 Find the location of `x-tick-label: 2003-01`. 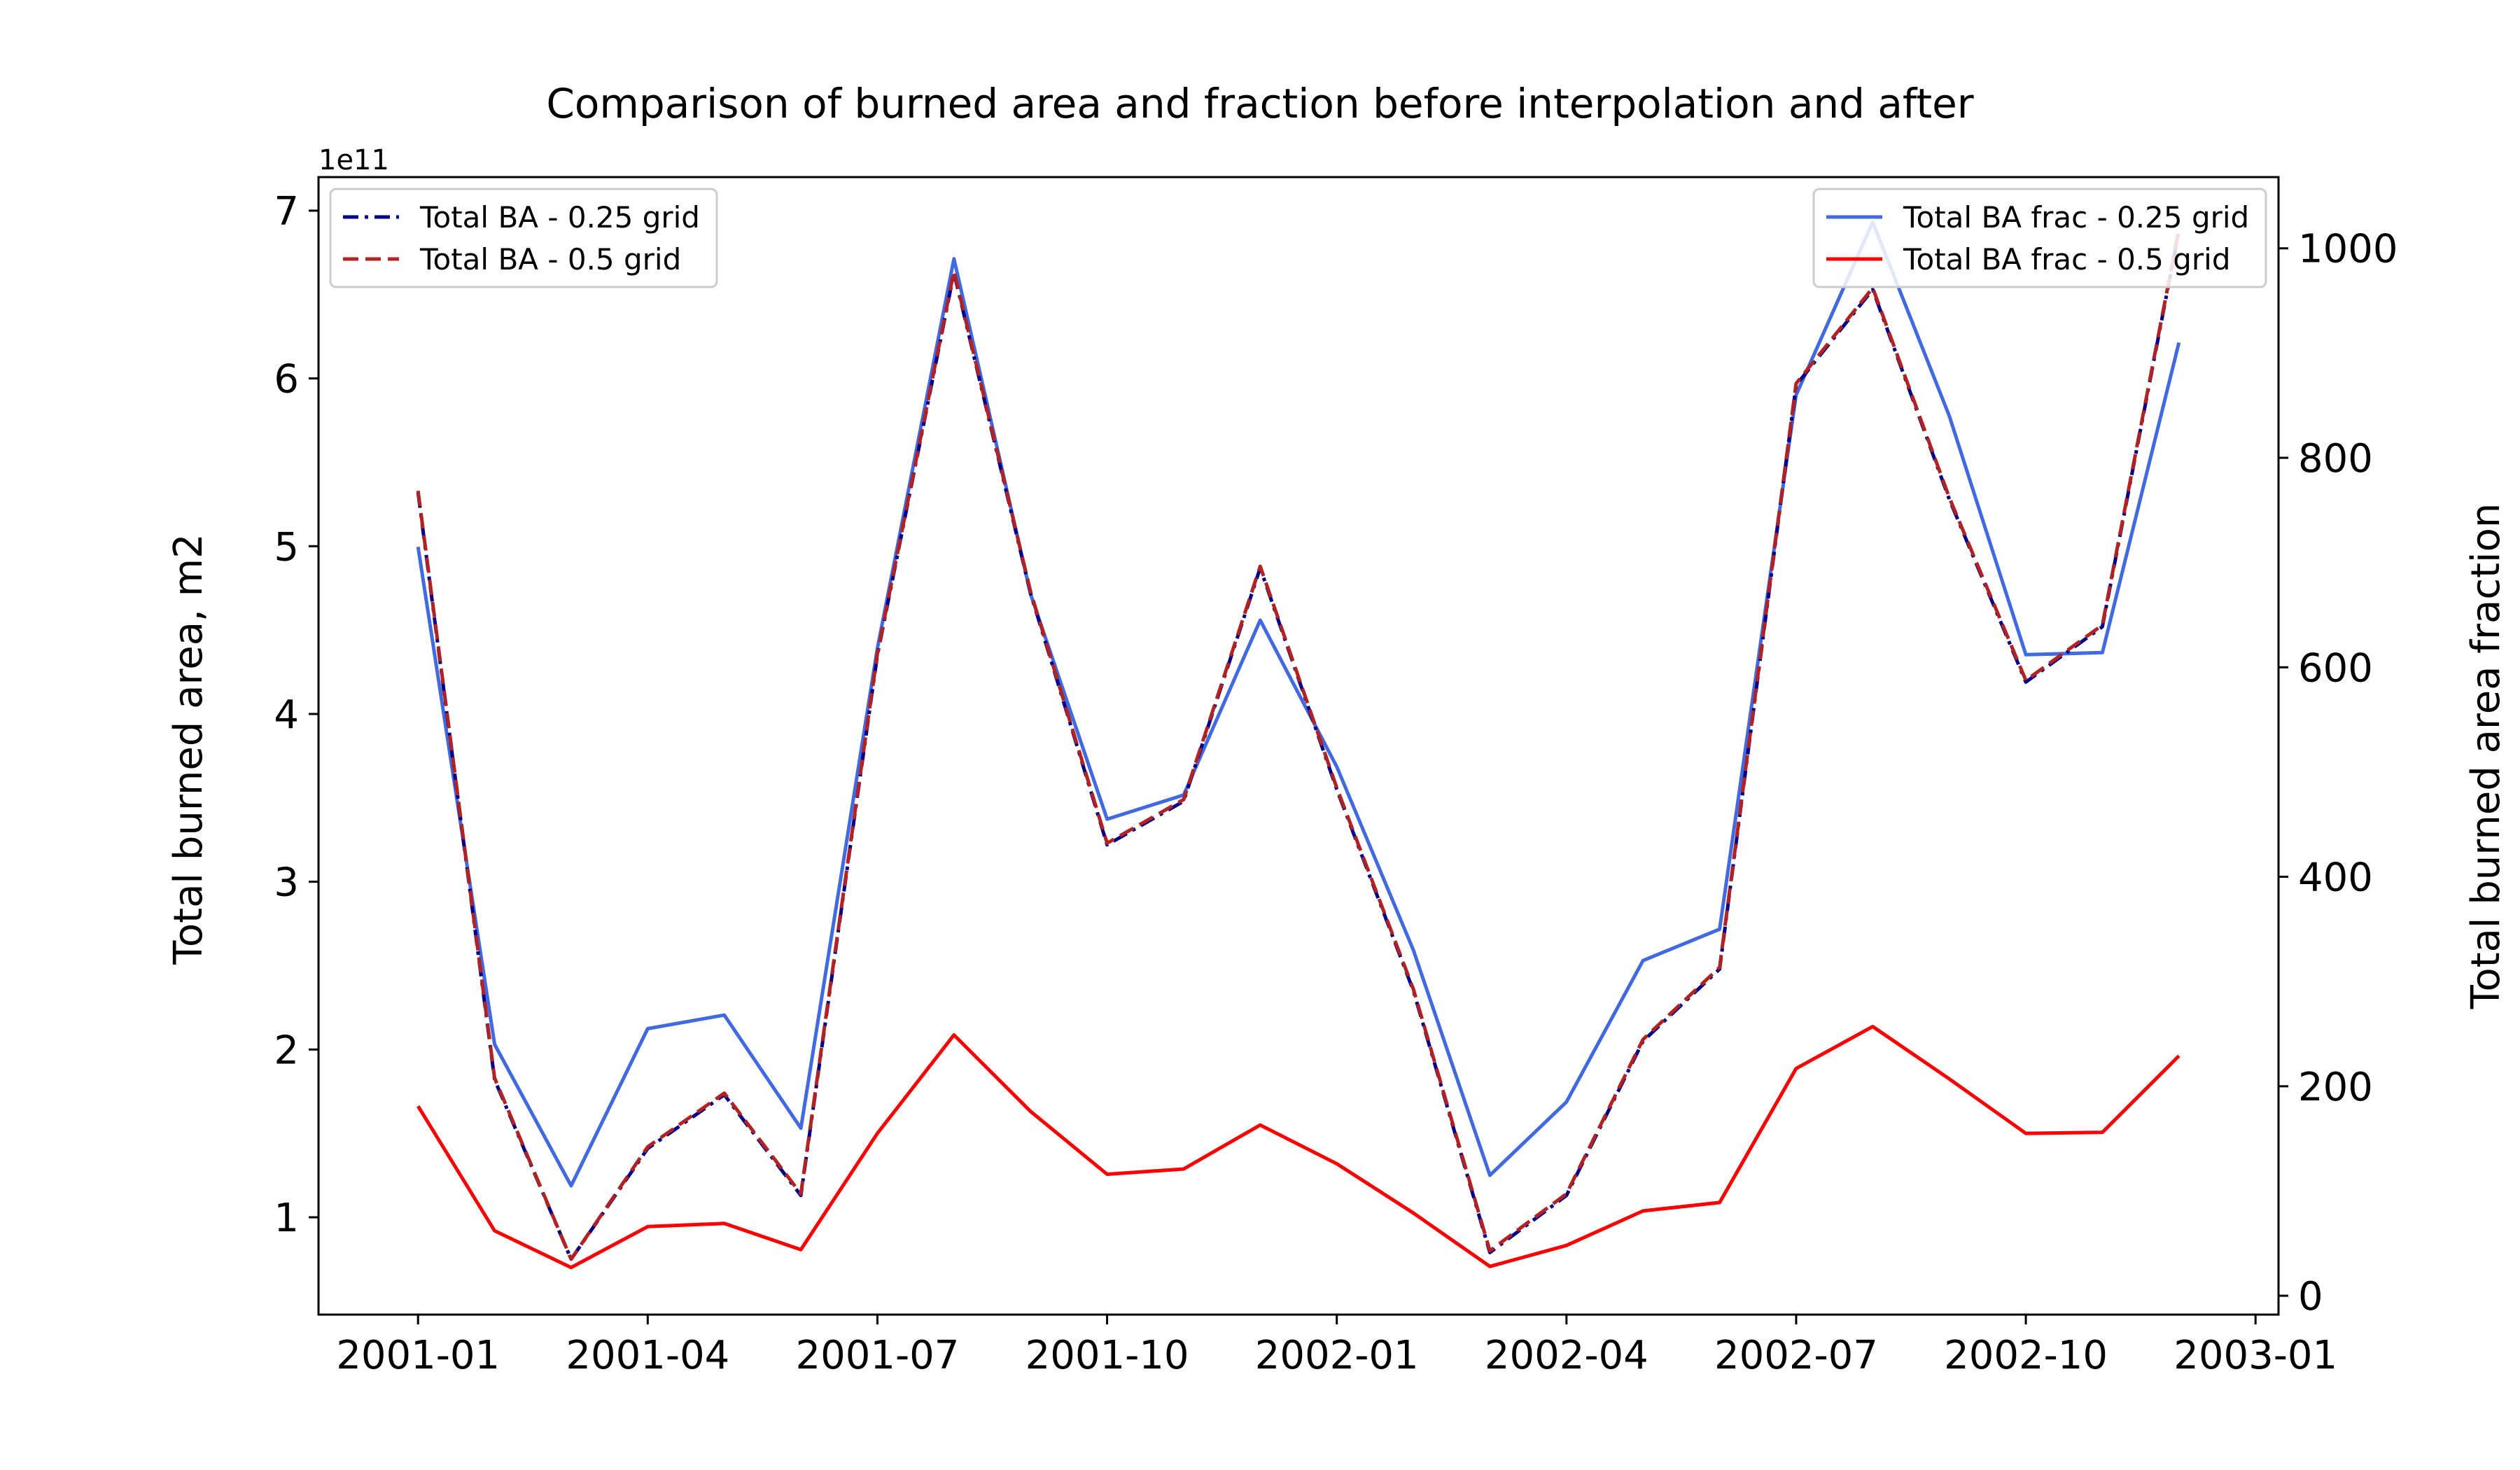

x-tick-label: 2003-01 is located at coordinates (2255, 1355).